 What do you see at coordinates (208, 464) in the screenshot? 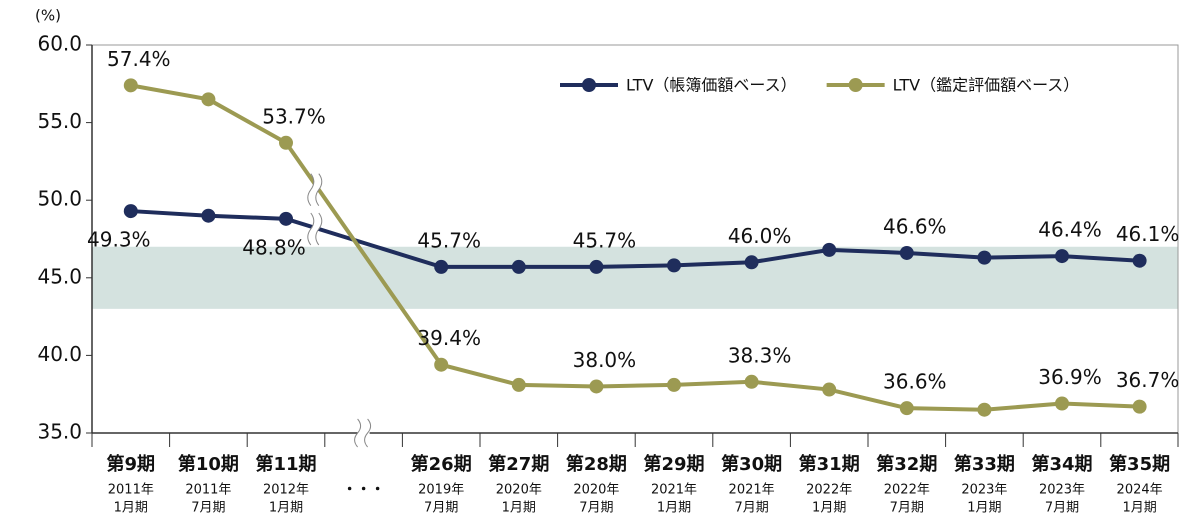
I see `x-tick-label: 第10期` at bounding box center [208, 464].